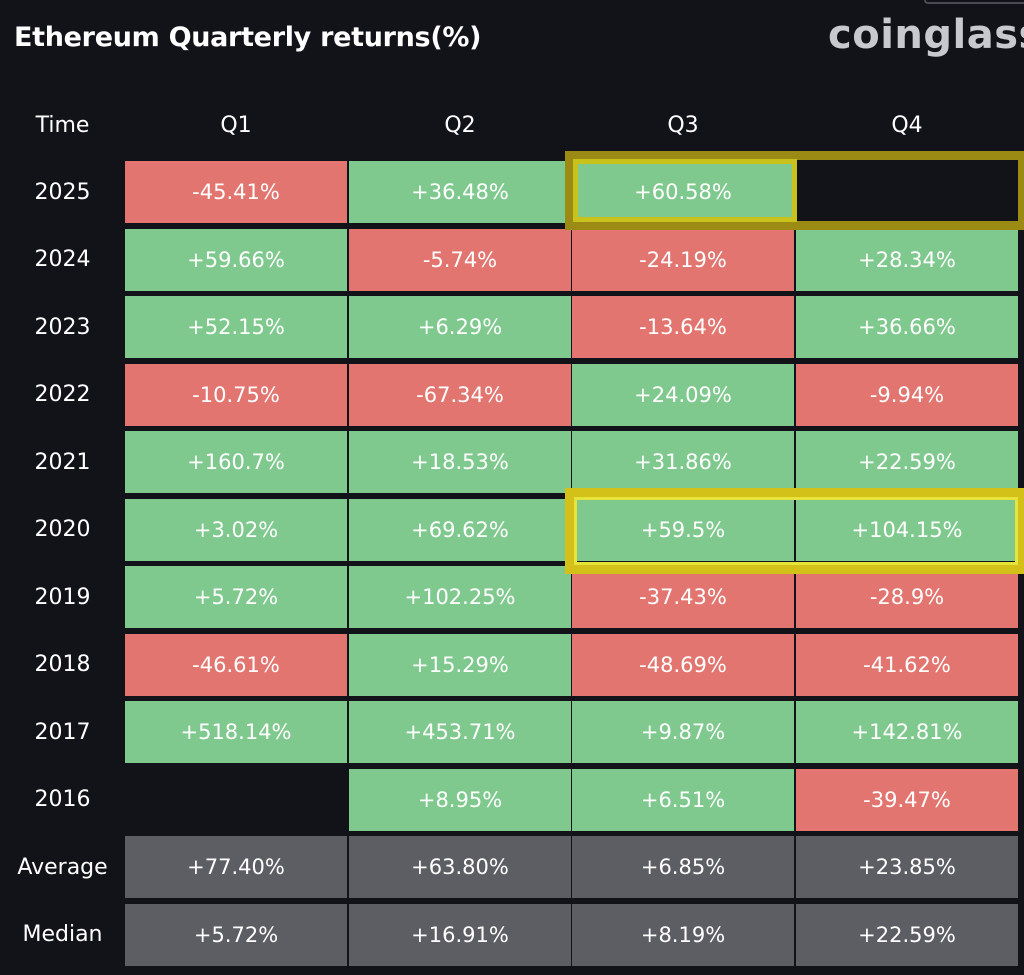 Image resolution: width=1024 pixels, height=975 pixels. What do you see at coordinates (236, 259) in the screenshot?
I see `cell-2024-q1: +59.66%` at bounding box center [236, 259].